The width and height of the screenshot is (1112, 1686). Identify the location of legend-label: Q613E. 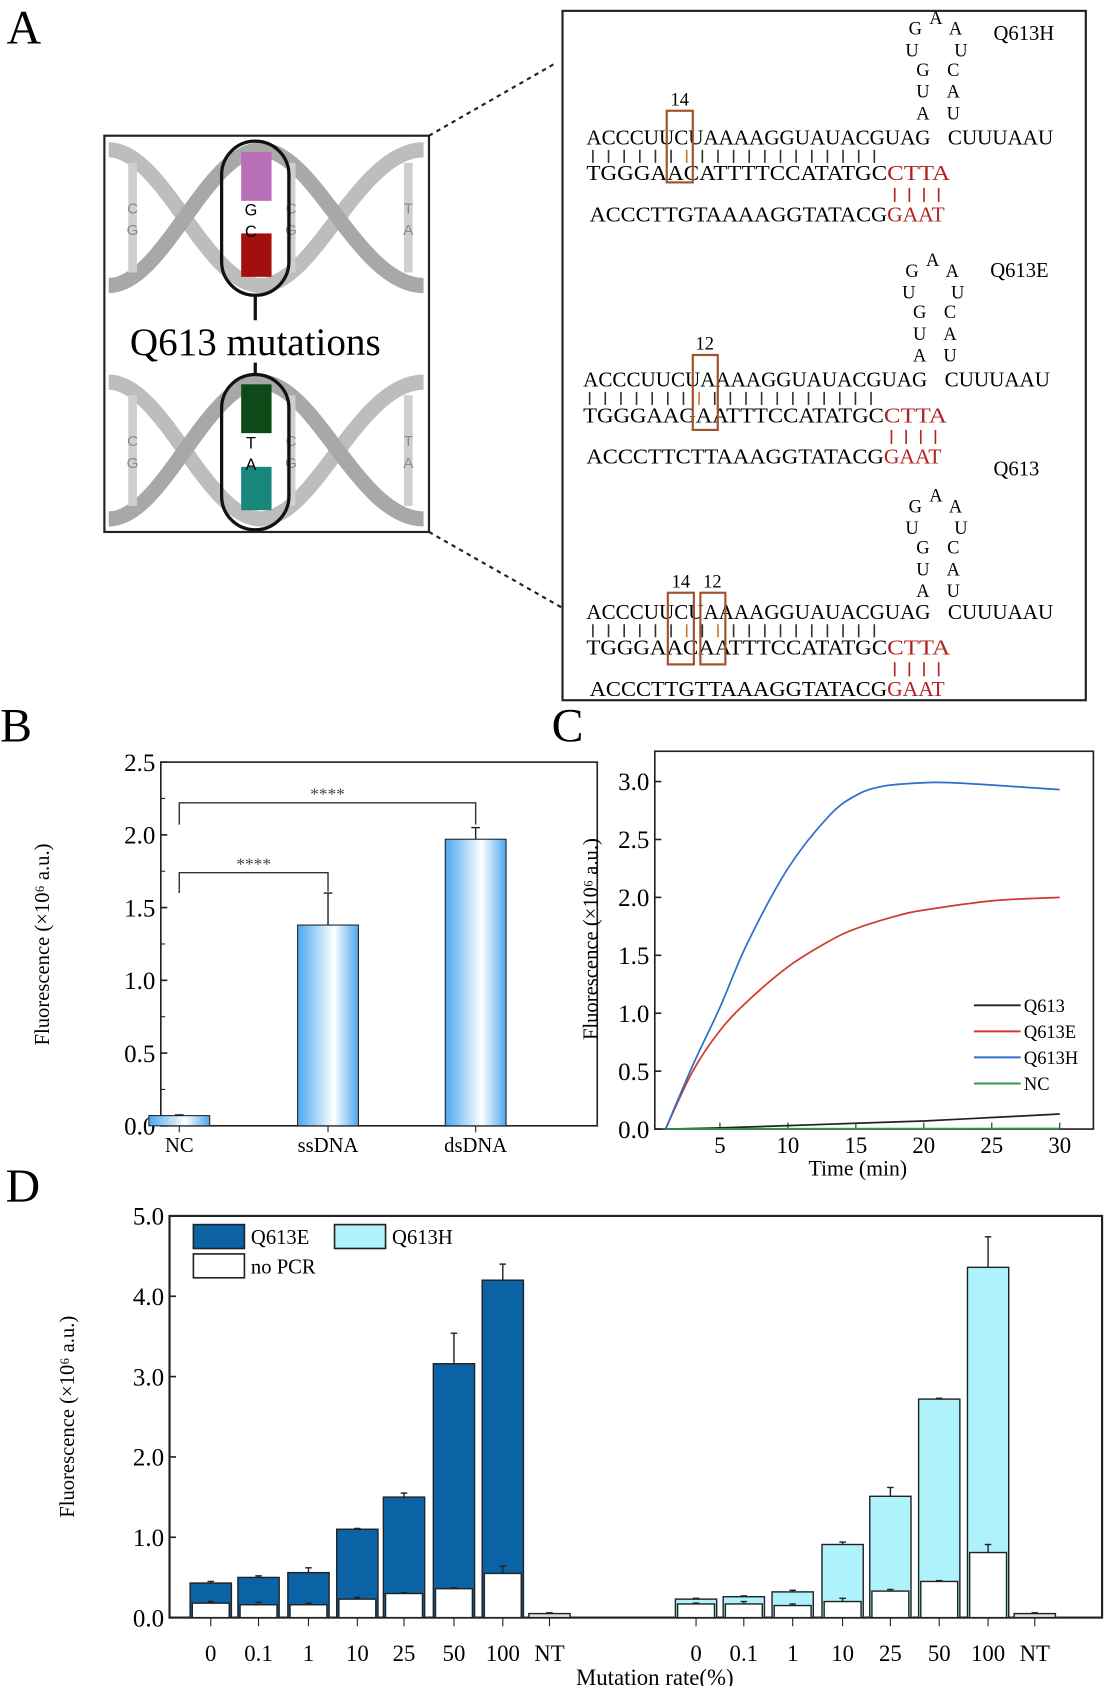
(280, 1238).